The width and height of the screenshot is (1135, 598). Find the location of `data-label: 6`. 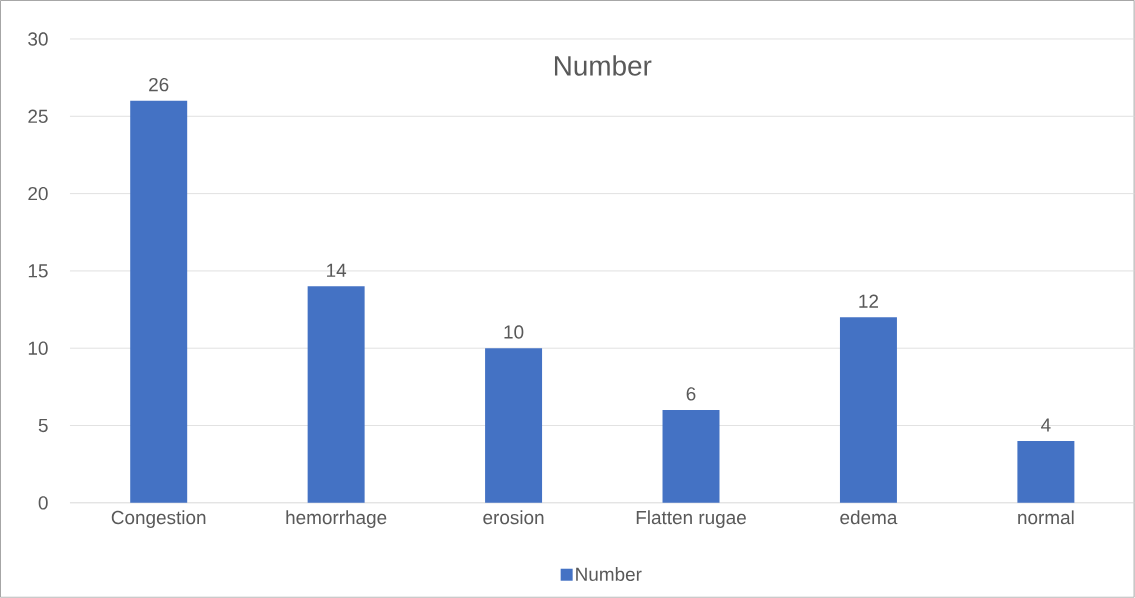

data-label: 6 is located at coordinates (691, 394).